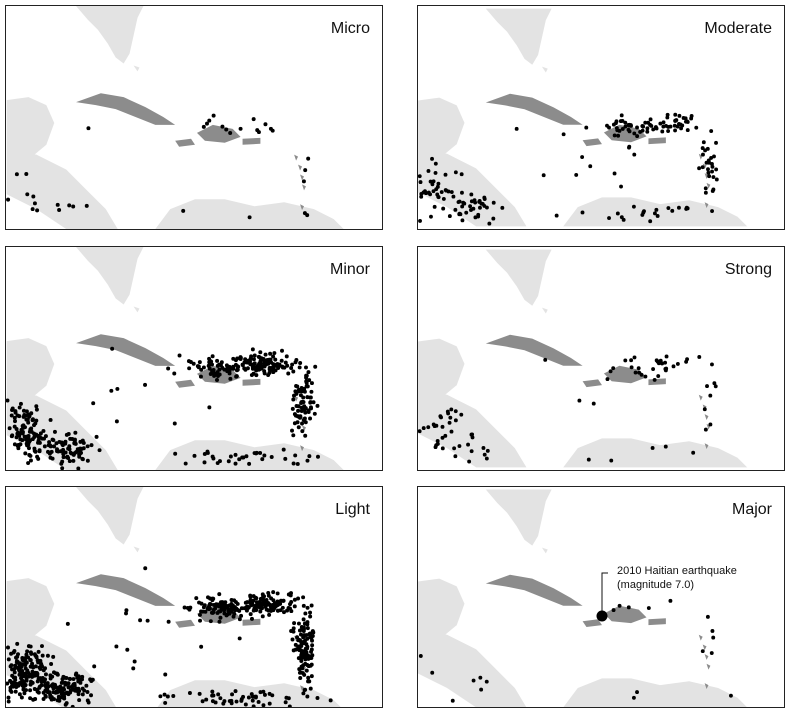 This screenshot has width=788, height=710. Describe the element at coordinates (194, 597) in the screenshot. I see `map-panel-light: Light` at that location.